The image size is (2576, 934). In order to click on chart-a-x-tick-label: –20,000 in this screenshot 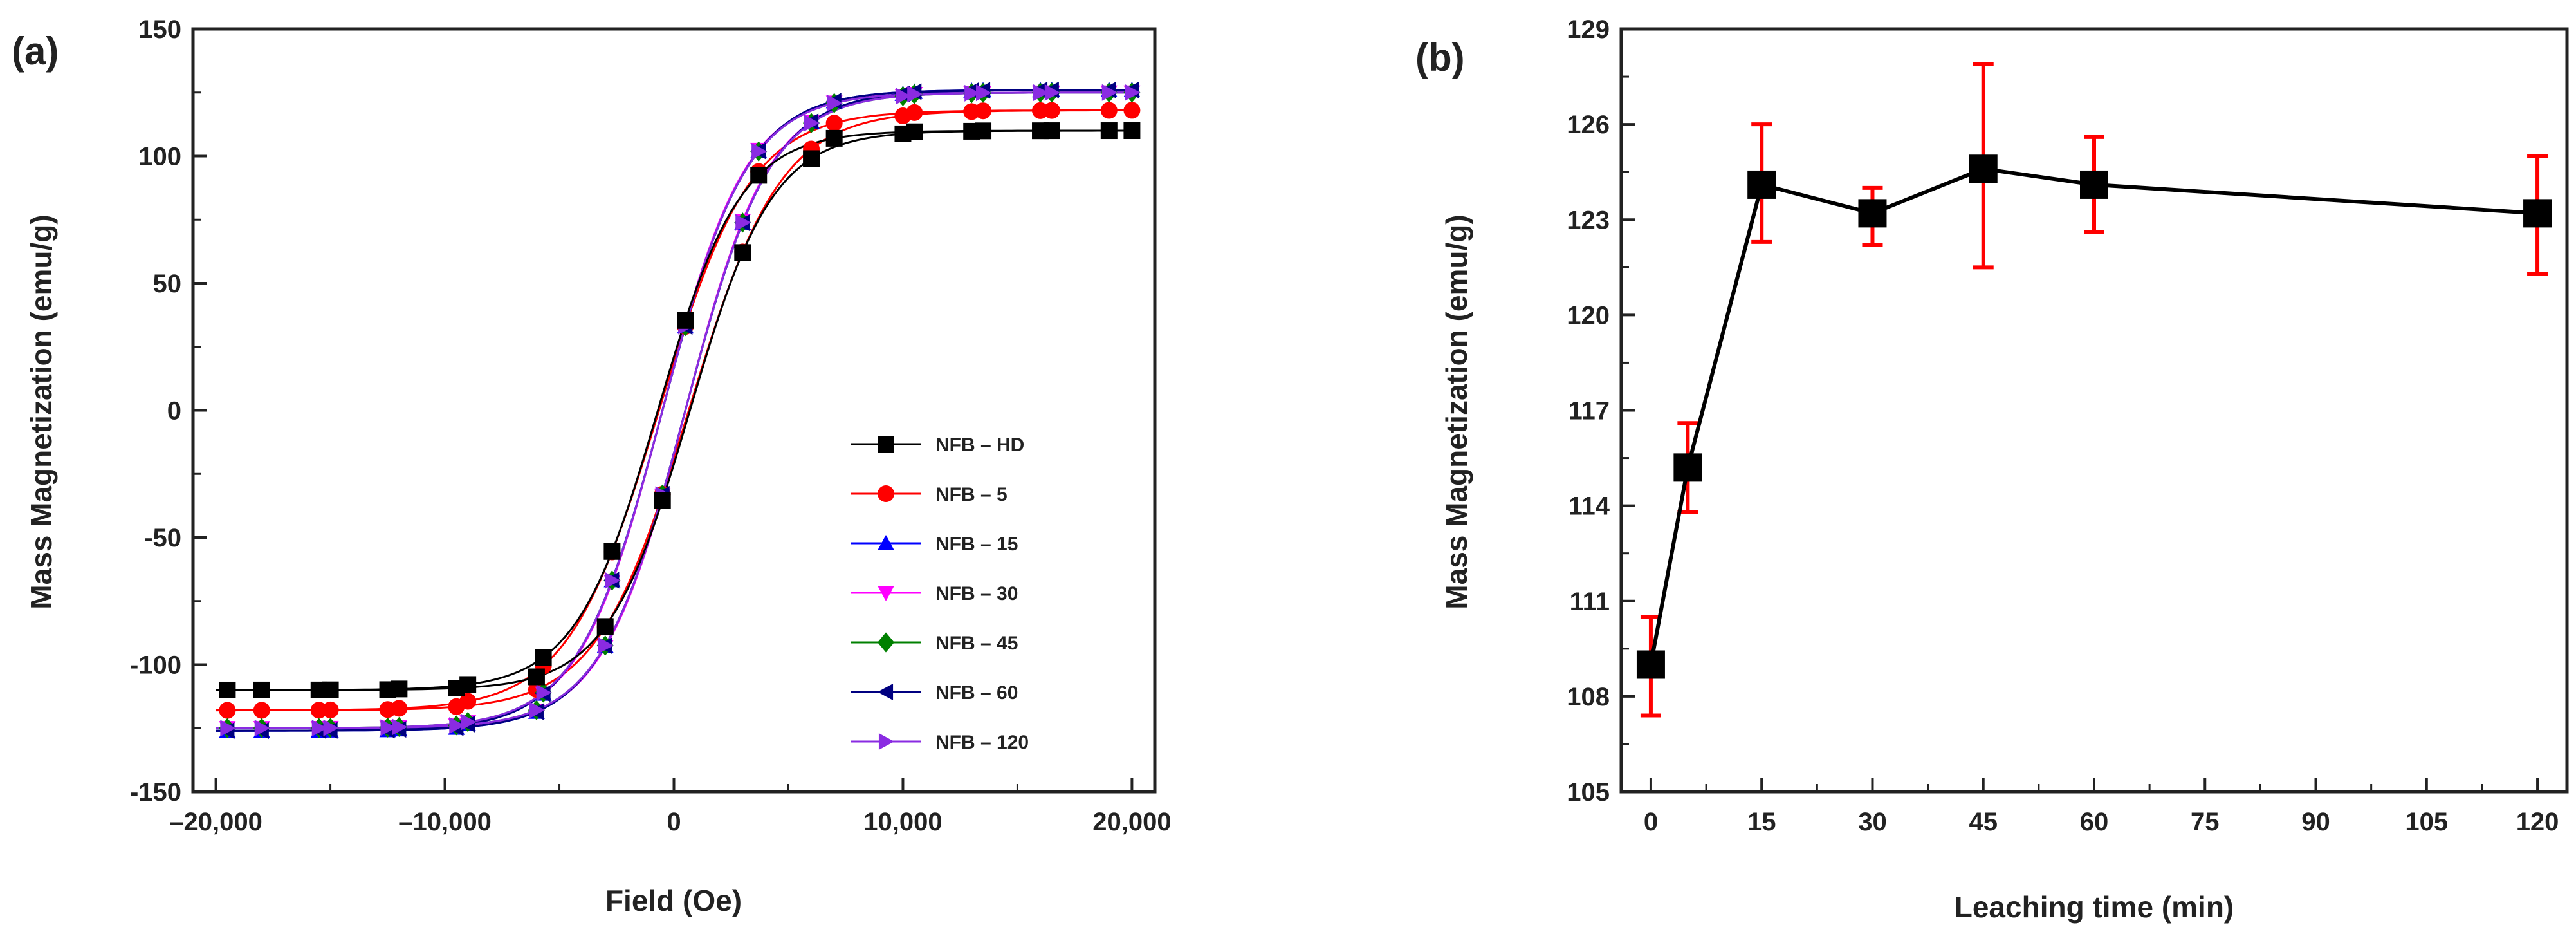, I will do `click(215, 822)`.